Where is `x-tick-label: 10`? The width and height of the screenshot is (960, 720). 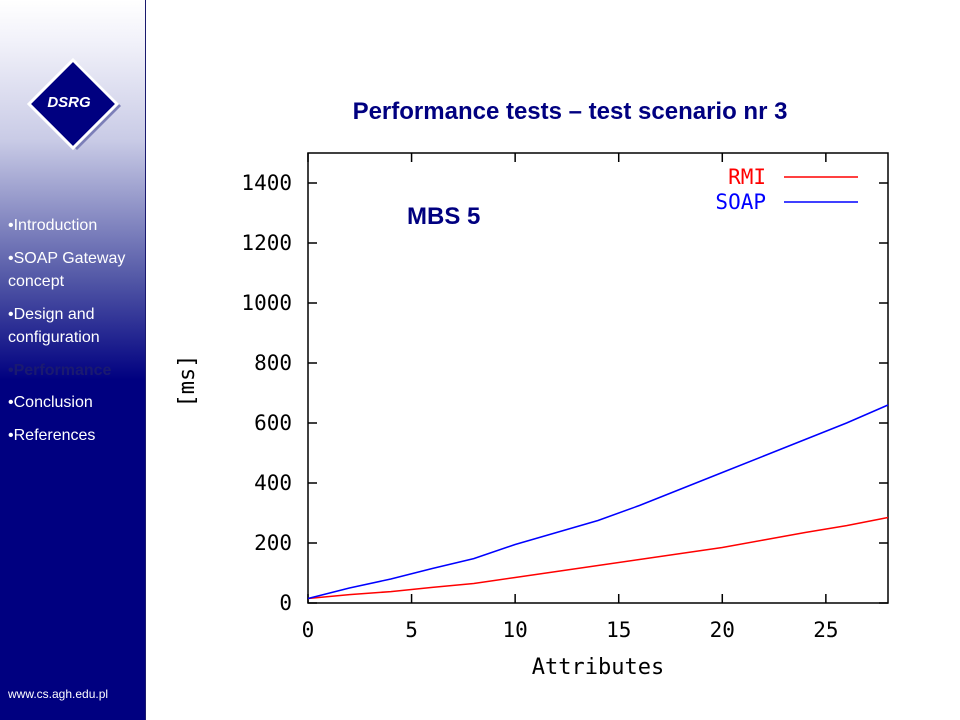 x-tick-label: 10 is located at coordinates (514, 630).